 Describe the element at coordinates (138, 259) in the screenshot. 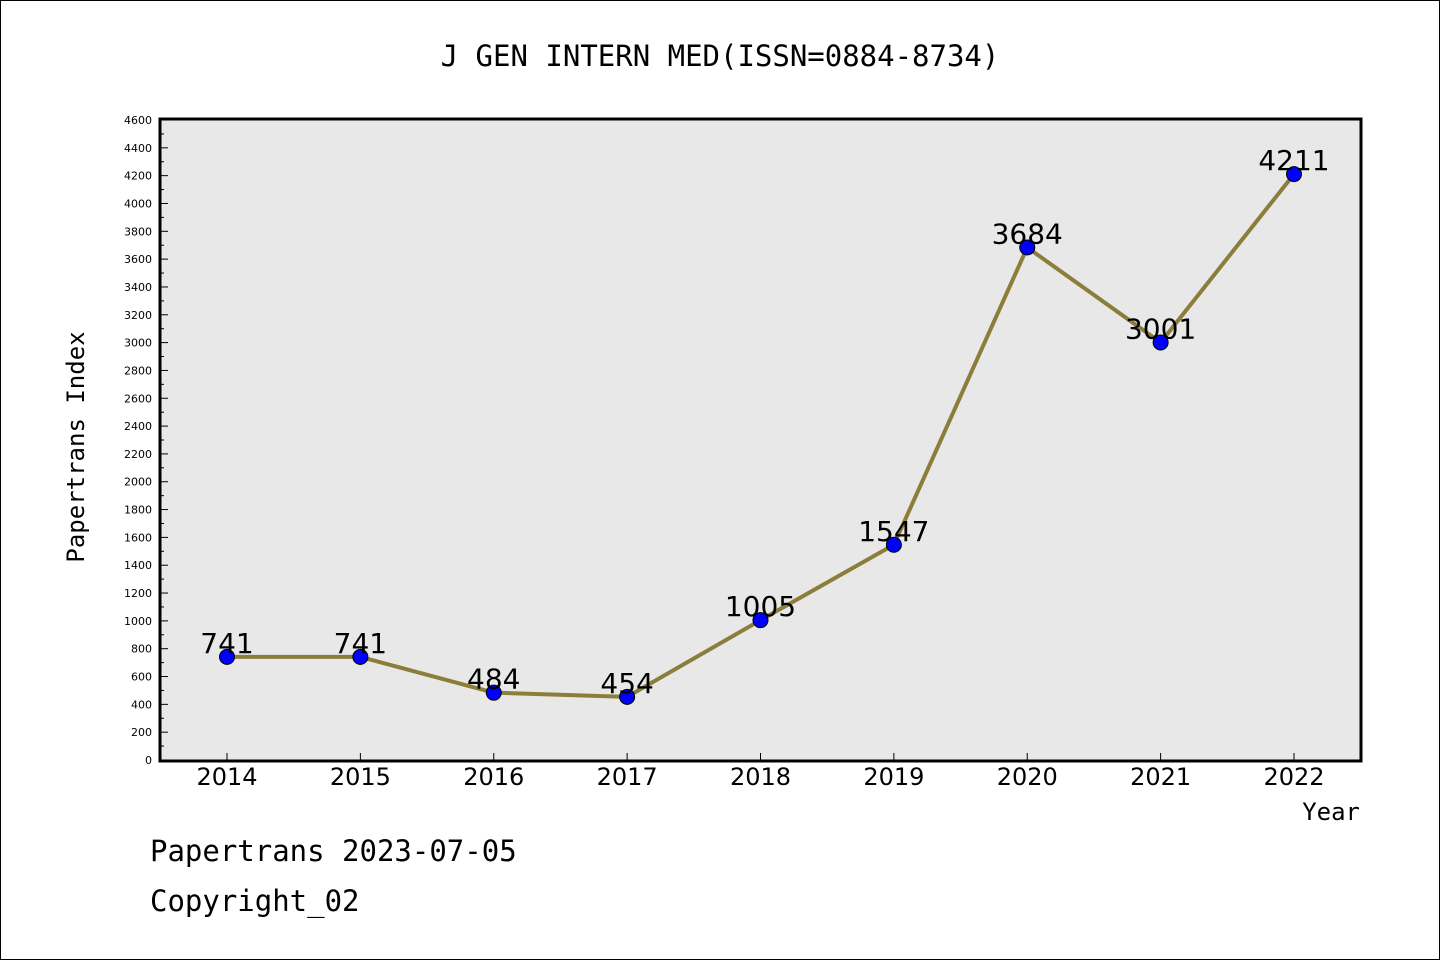

I see `y-tick-label: 3600` at that location.